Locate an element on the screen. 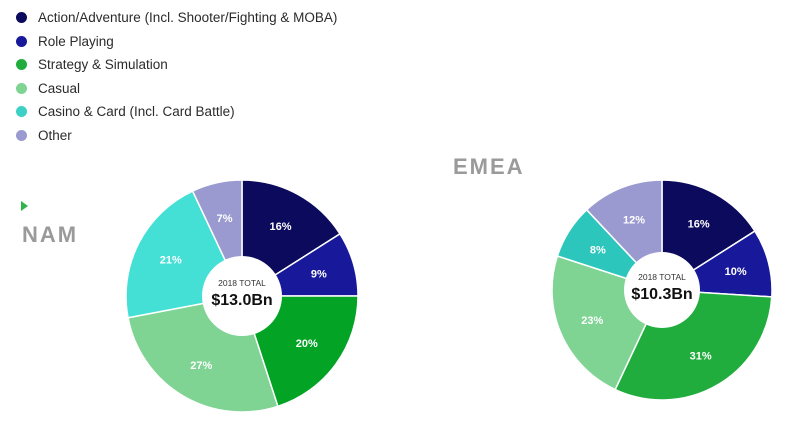 This screenshot has height=426, width=795. slice-data-label: 8% is located at coordinates (598, 250).